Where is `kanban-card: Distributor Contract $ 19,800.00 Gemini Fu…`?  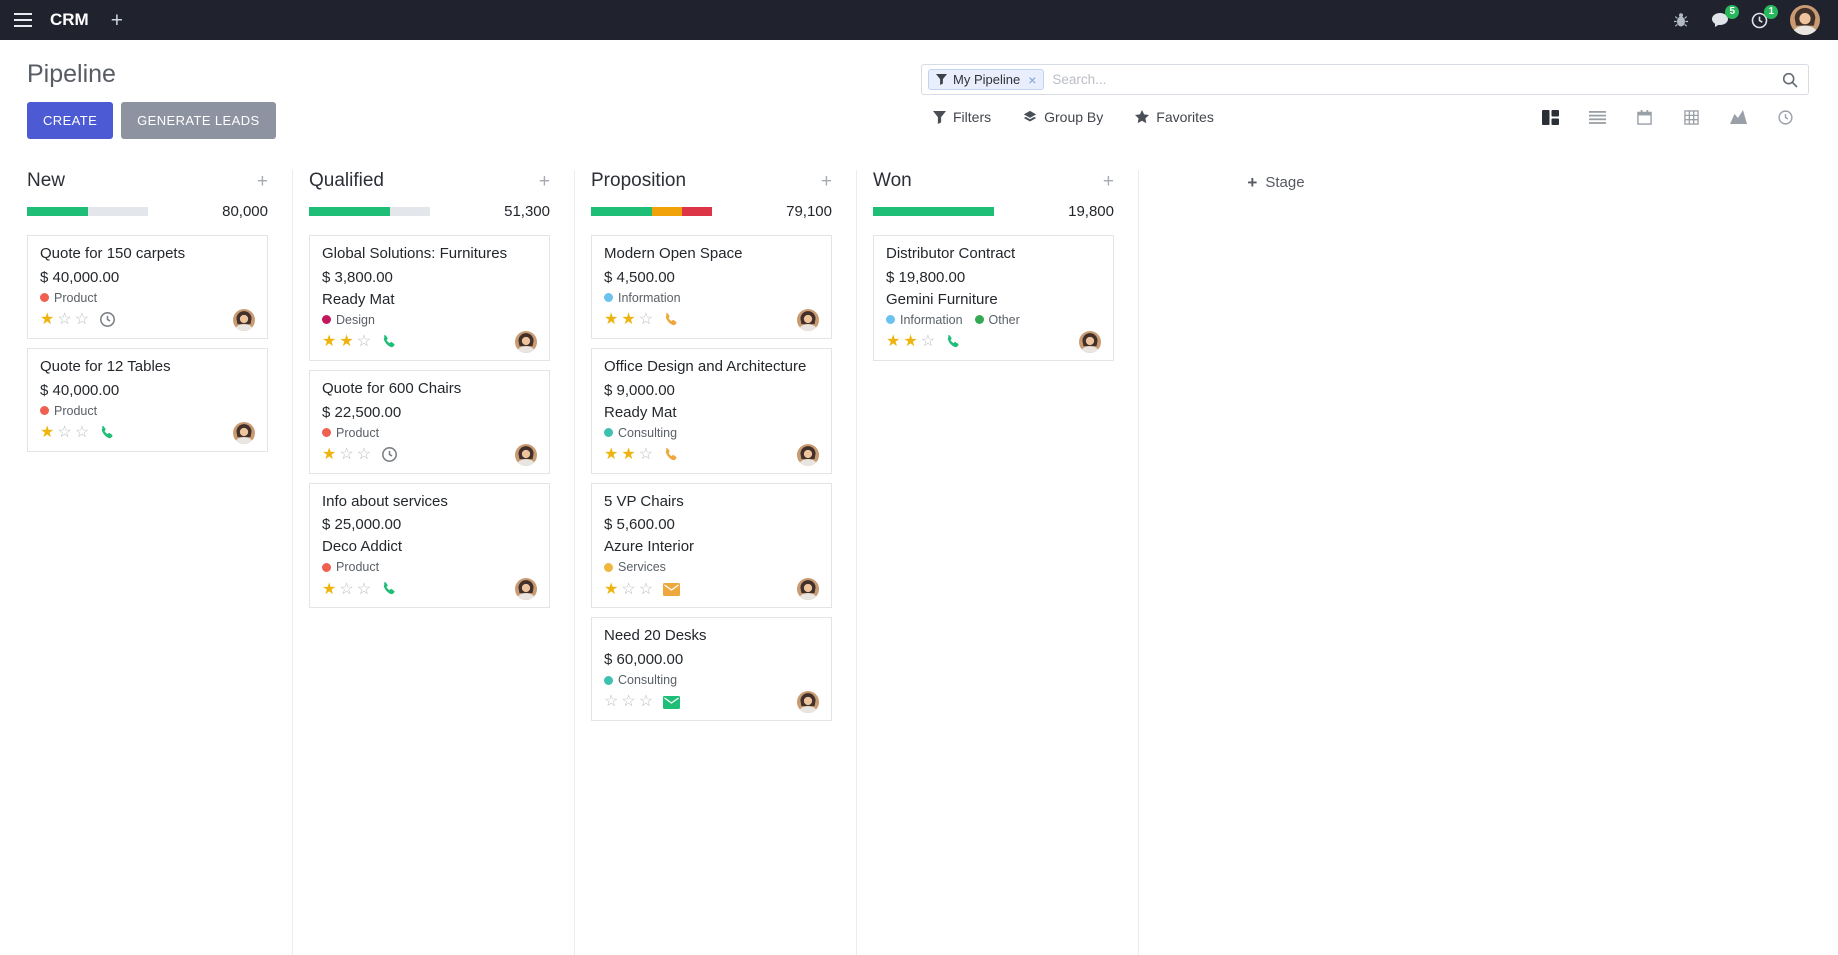
kanban-card: Distributor Contract $ 19,800.00 Gemini Fu… is located at coordinates (993, 298).